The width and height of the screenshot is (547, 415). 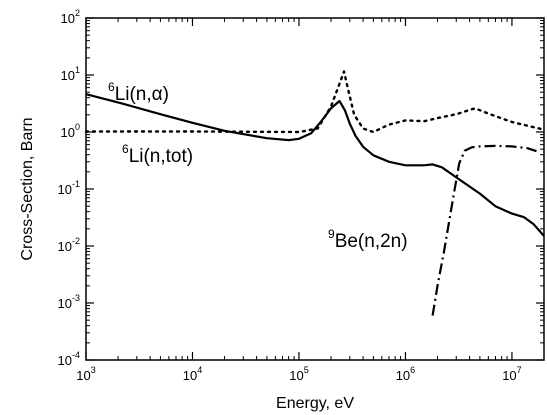 What do you see at coordinates (77, 127) in the screenshot?
I see `y-tick-exponent: 0` at bounding box center [77, 127].